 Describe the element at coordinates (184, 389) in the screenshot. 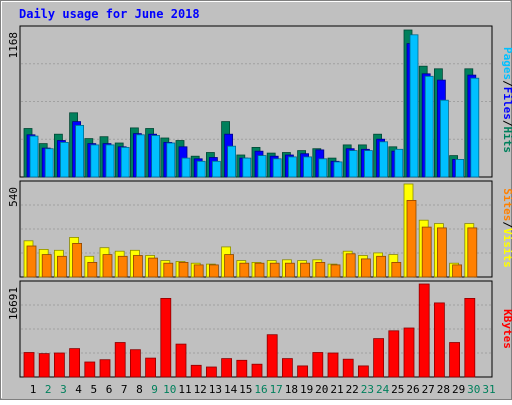

I see `day-label-11: 11` at that location.